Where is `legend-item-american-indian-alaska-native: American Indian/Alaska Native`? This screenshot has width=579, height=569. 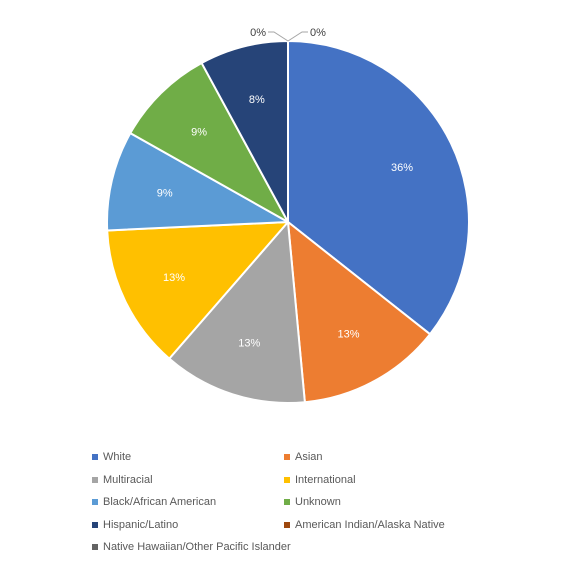 legend-item-american-indian-alaska-native: American Indian/Alaska Native is located at coordinates (364, 525).